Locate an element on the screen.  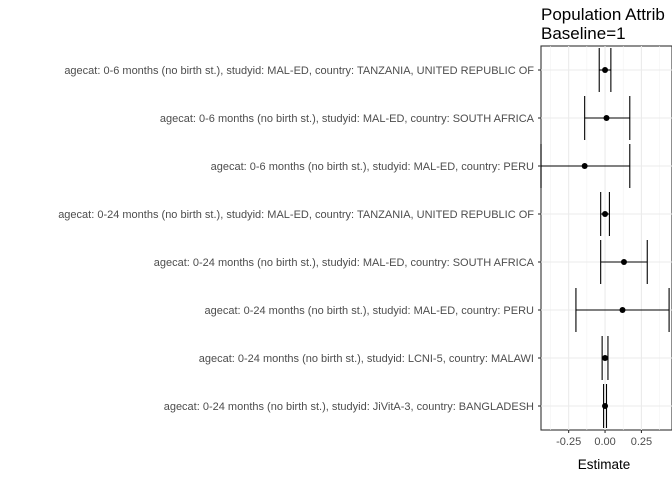
x-tick-label: 0.00 is located at coordinates (604, 442).